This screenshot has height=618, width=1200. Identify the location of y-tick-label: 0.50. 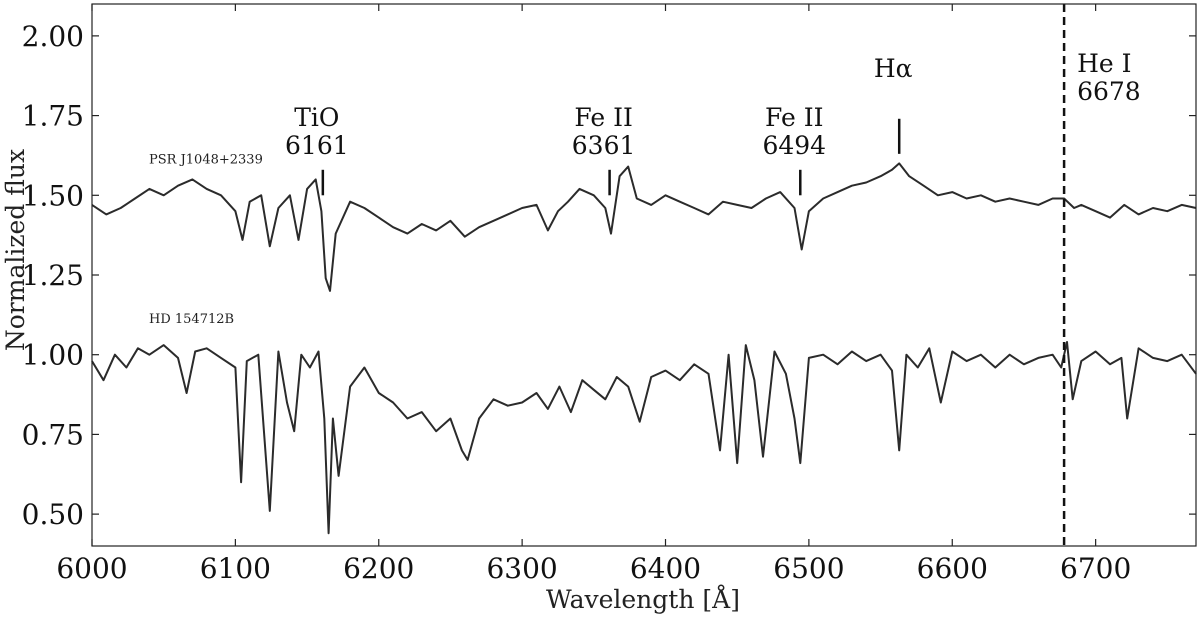
(53, 514).